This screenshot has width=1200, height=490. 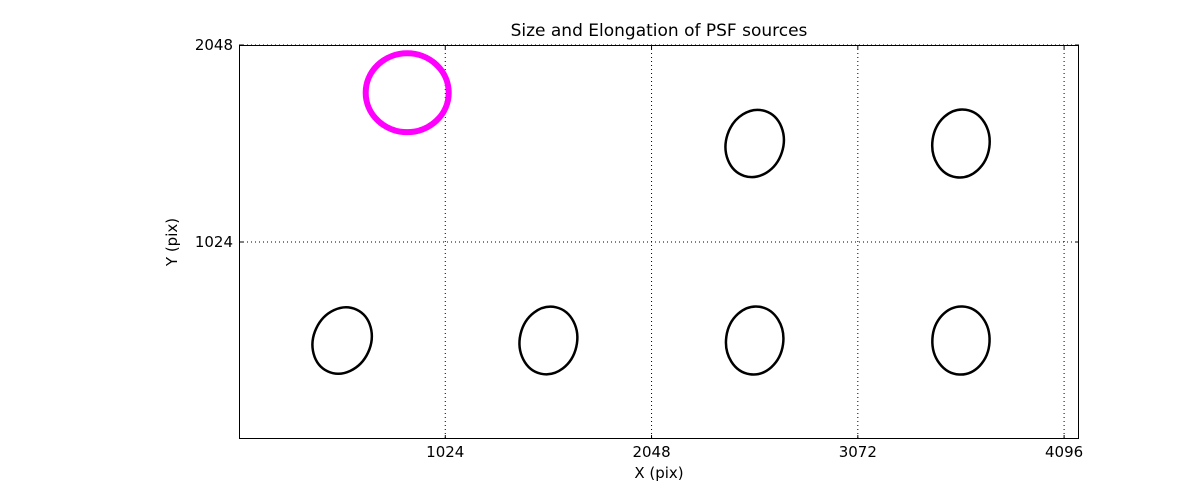 I want to click on x-tick-label: 2048, so click(x=651, y=452).